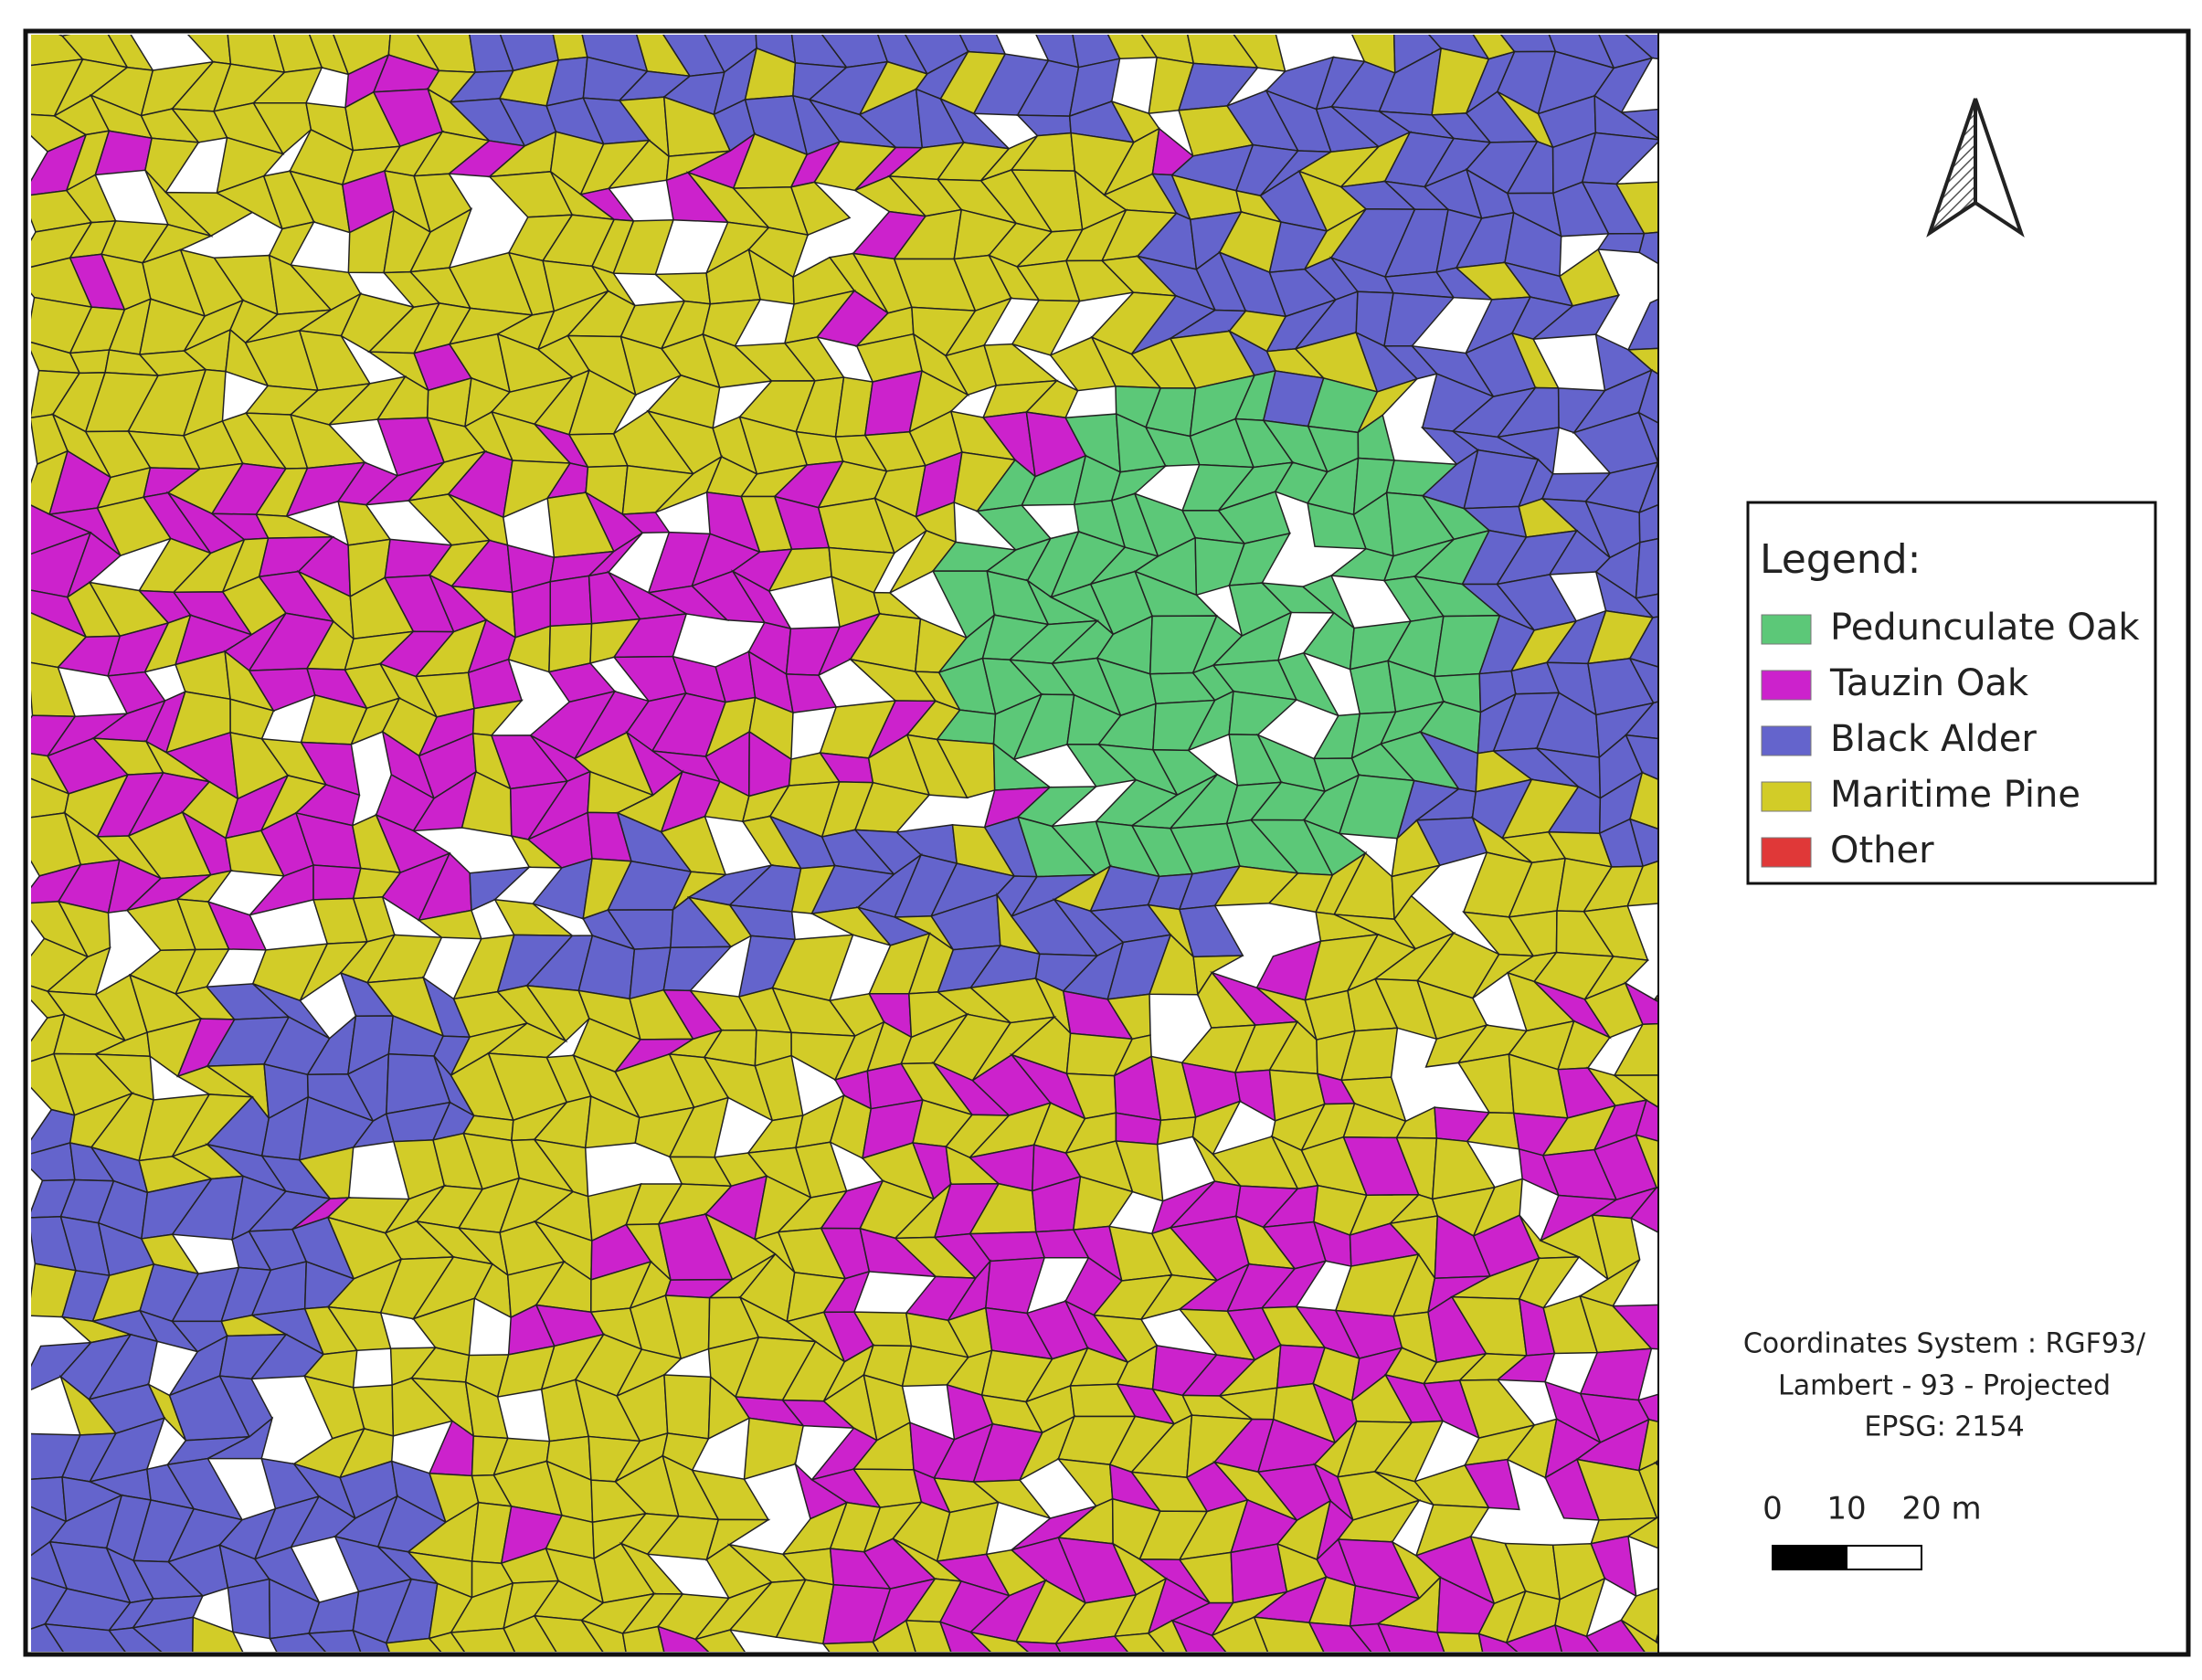 The height and width of the screenshot is (1680, 2202). What do you see at coordinates (1773, 1509) in the screenshot?
I see `scale-label: 0` at bounding box center [1773, 1509].